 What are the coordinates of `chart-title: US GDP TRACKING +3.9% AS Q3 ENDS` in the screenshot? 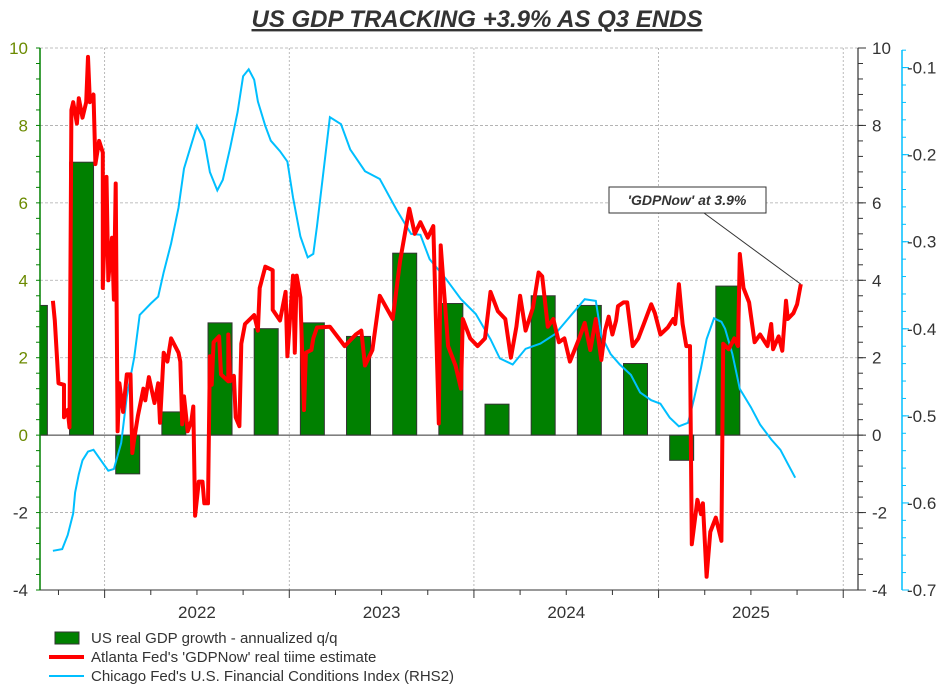 It's located at (477, 19).